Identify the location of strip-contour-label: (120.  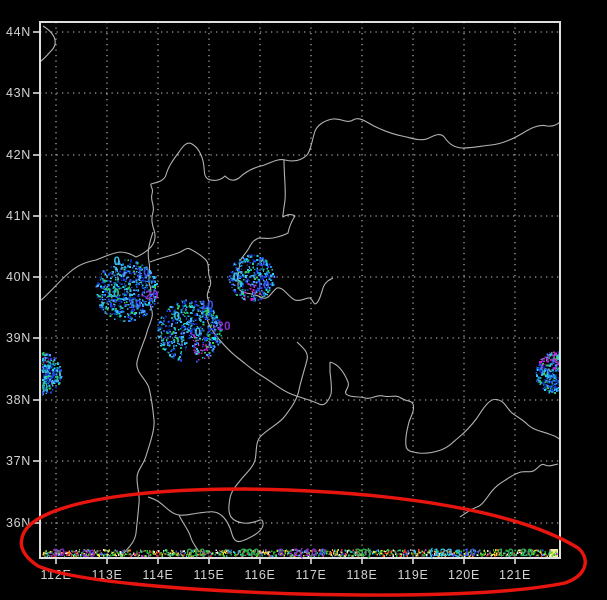
(440, 553).